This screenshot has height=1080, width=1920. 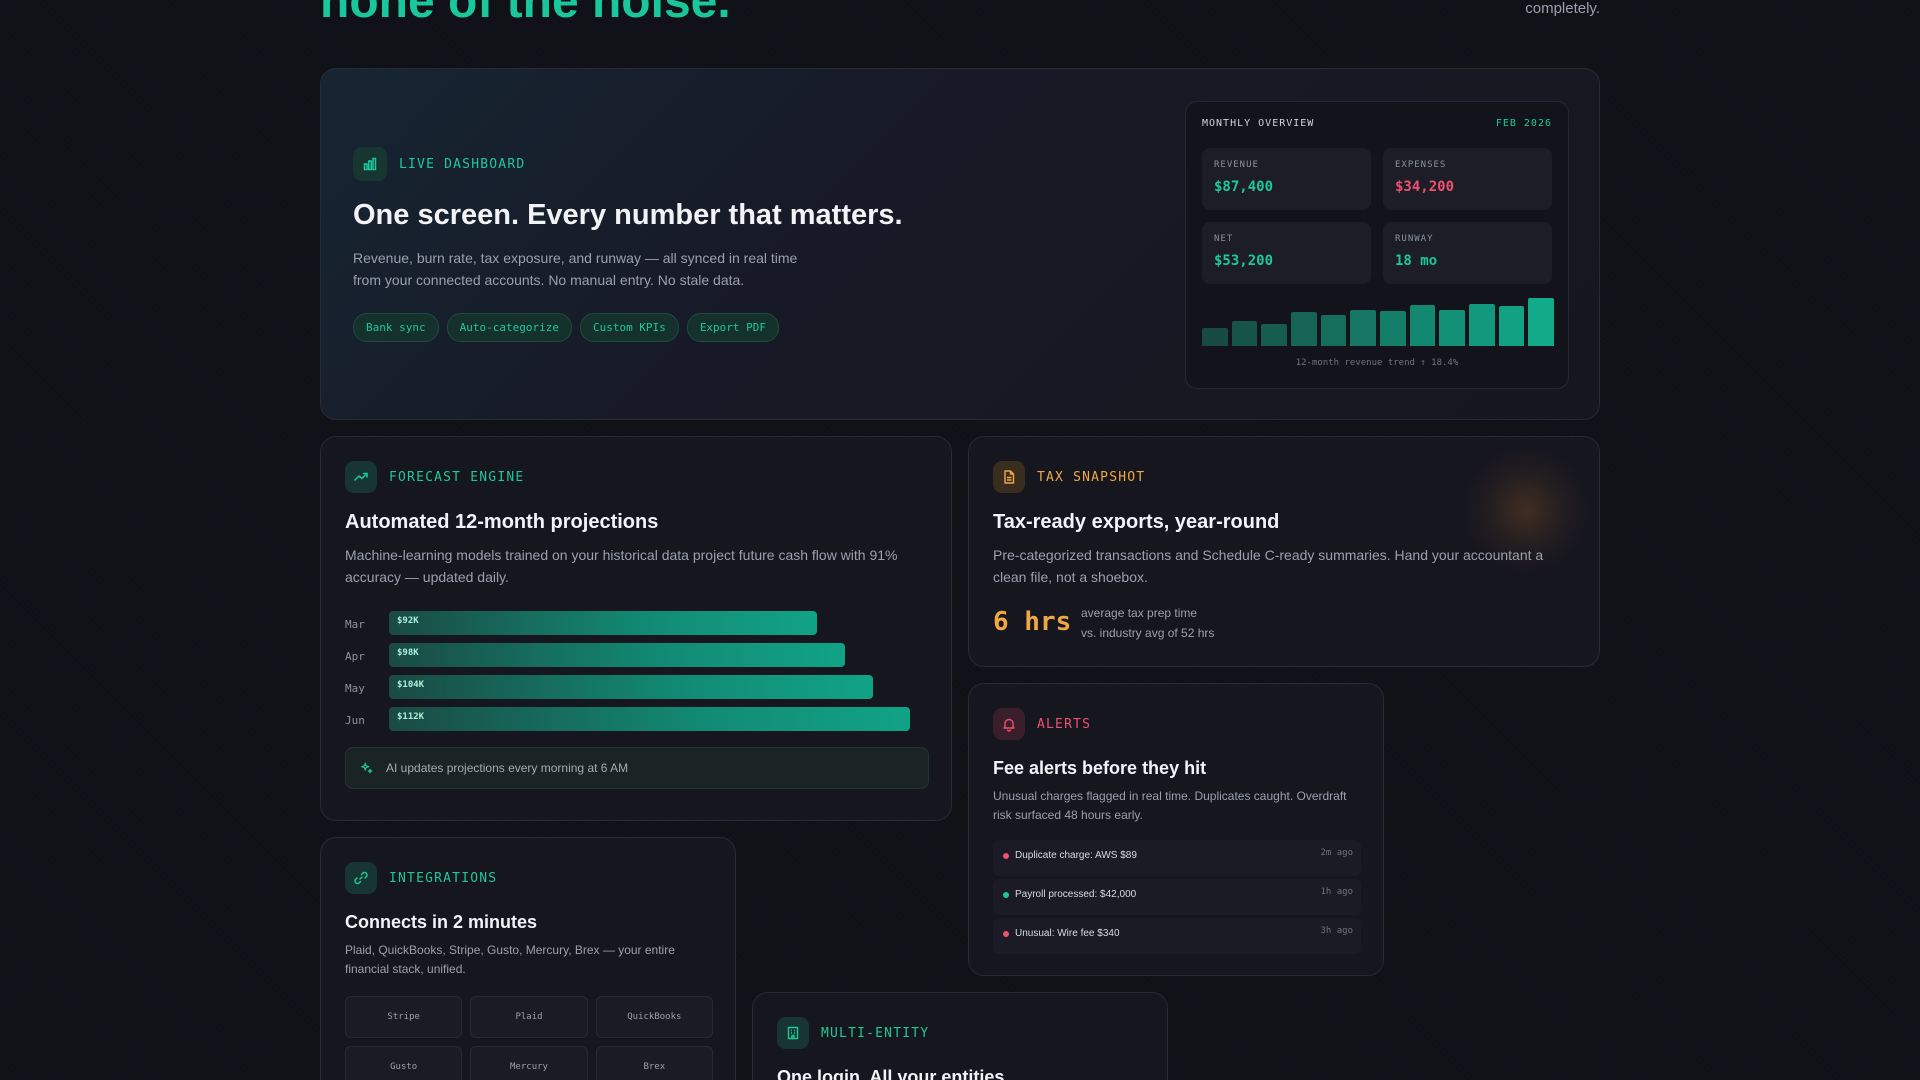 I want to click on alert-item: Duplicate charge: AWS $89 2m ago, so click(x=1177, y=858).